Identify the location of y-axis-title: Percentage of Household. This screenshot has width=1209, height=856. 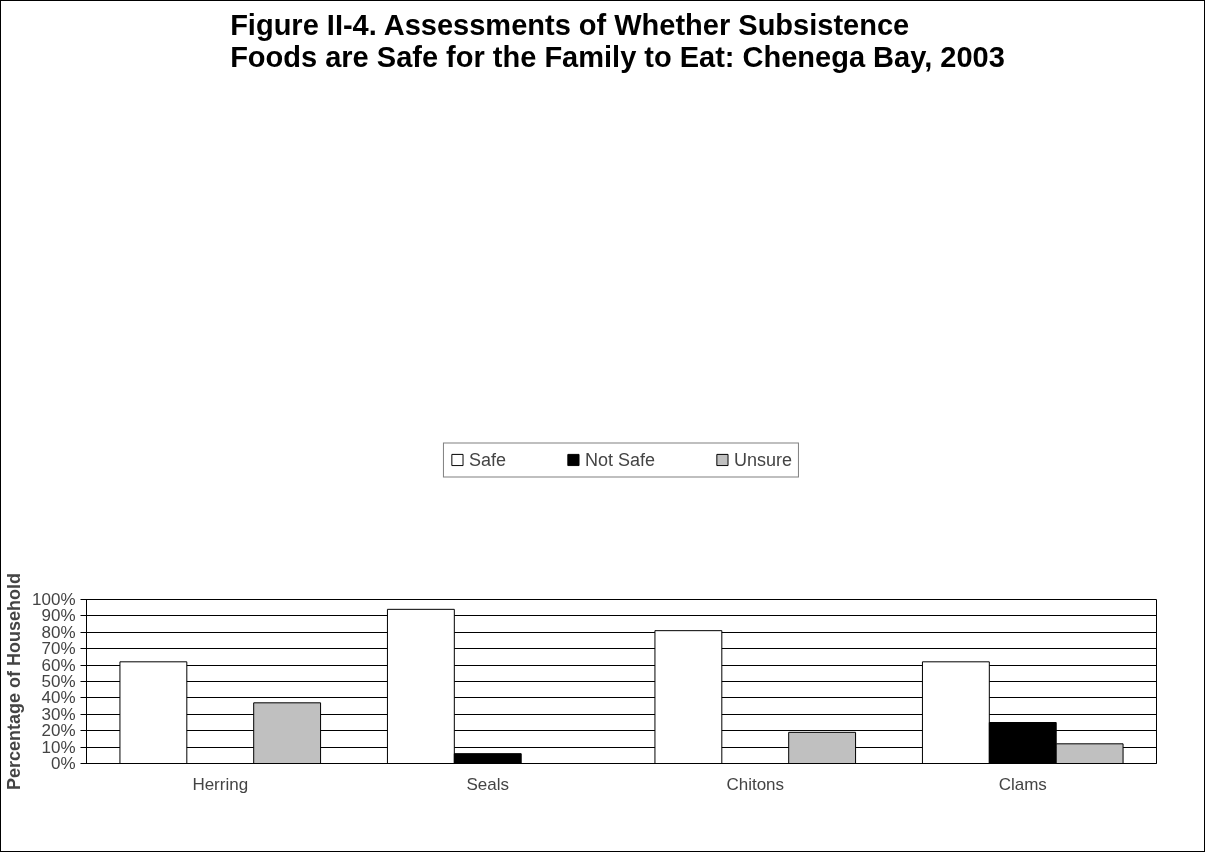
(14, 681).